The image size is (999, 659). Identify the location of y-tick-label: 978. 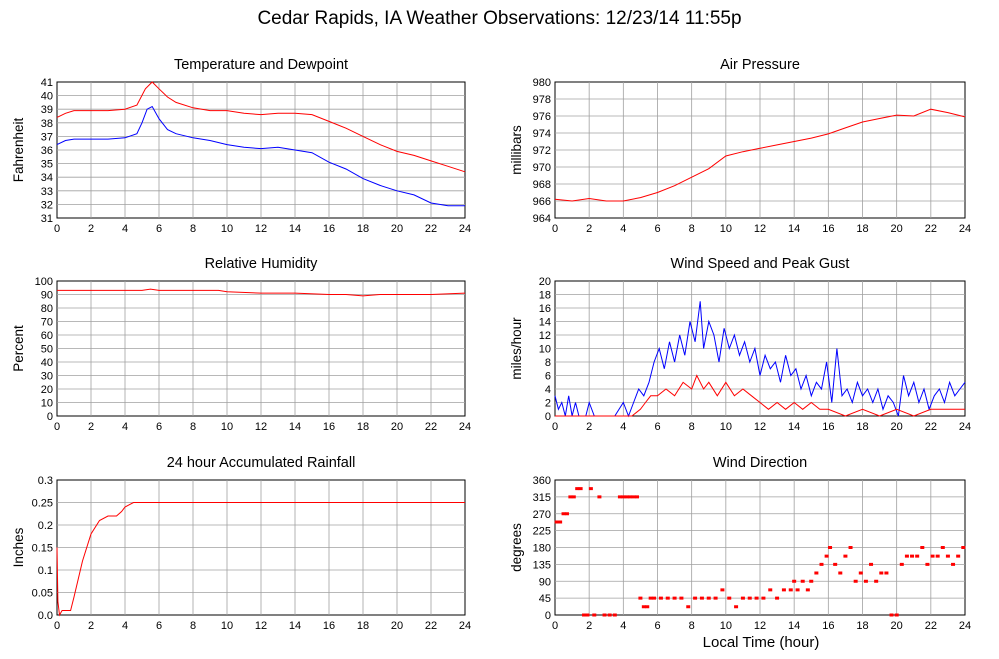
(542, 100).